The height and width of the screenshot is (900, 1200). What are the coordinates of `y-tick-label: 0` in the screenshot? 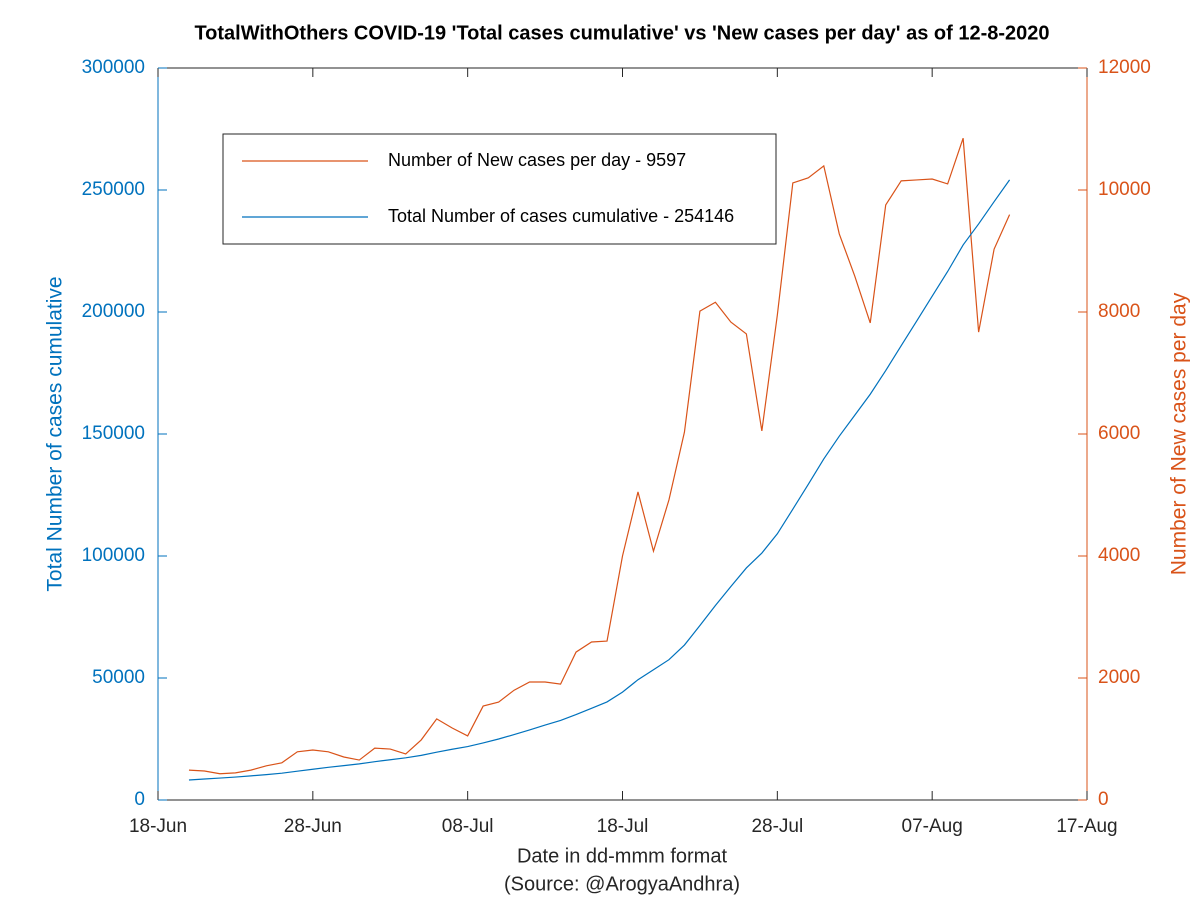 It's located at (139, 799).